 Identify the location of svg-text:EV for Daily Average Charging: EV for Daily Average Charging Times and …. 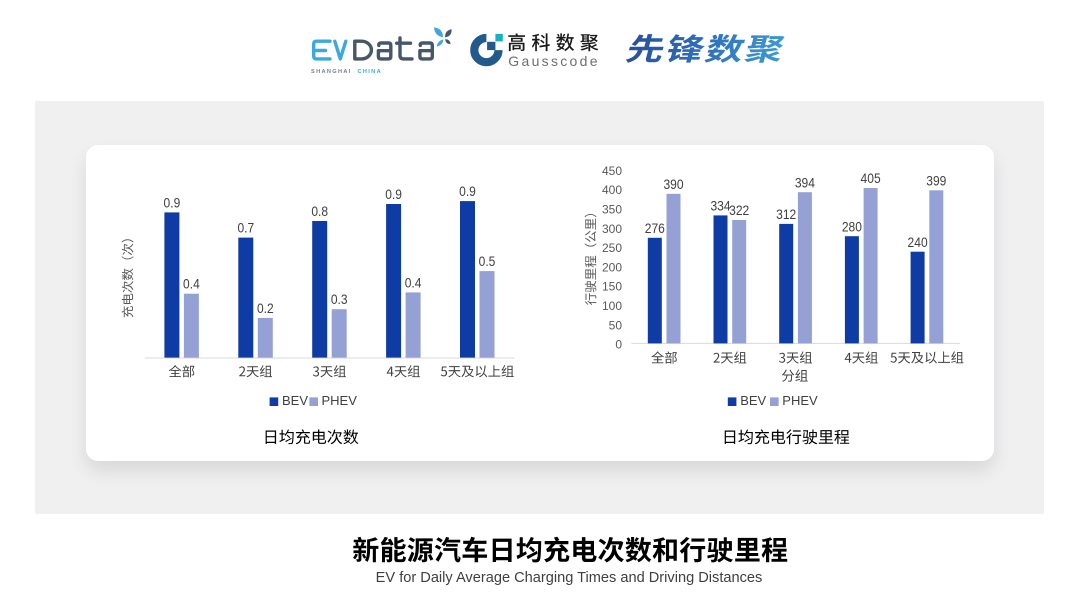
(569, 578).